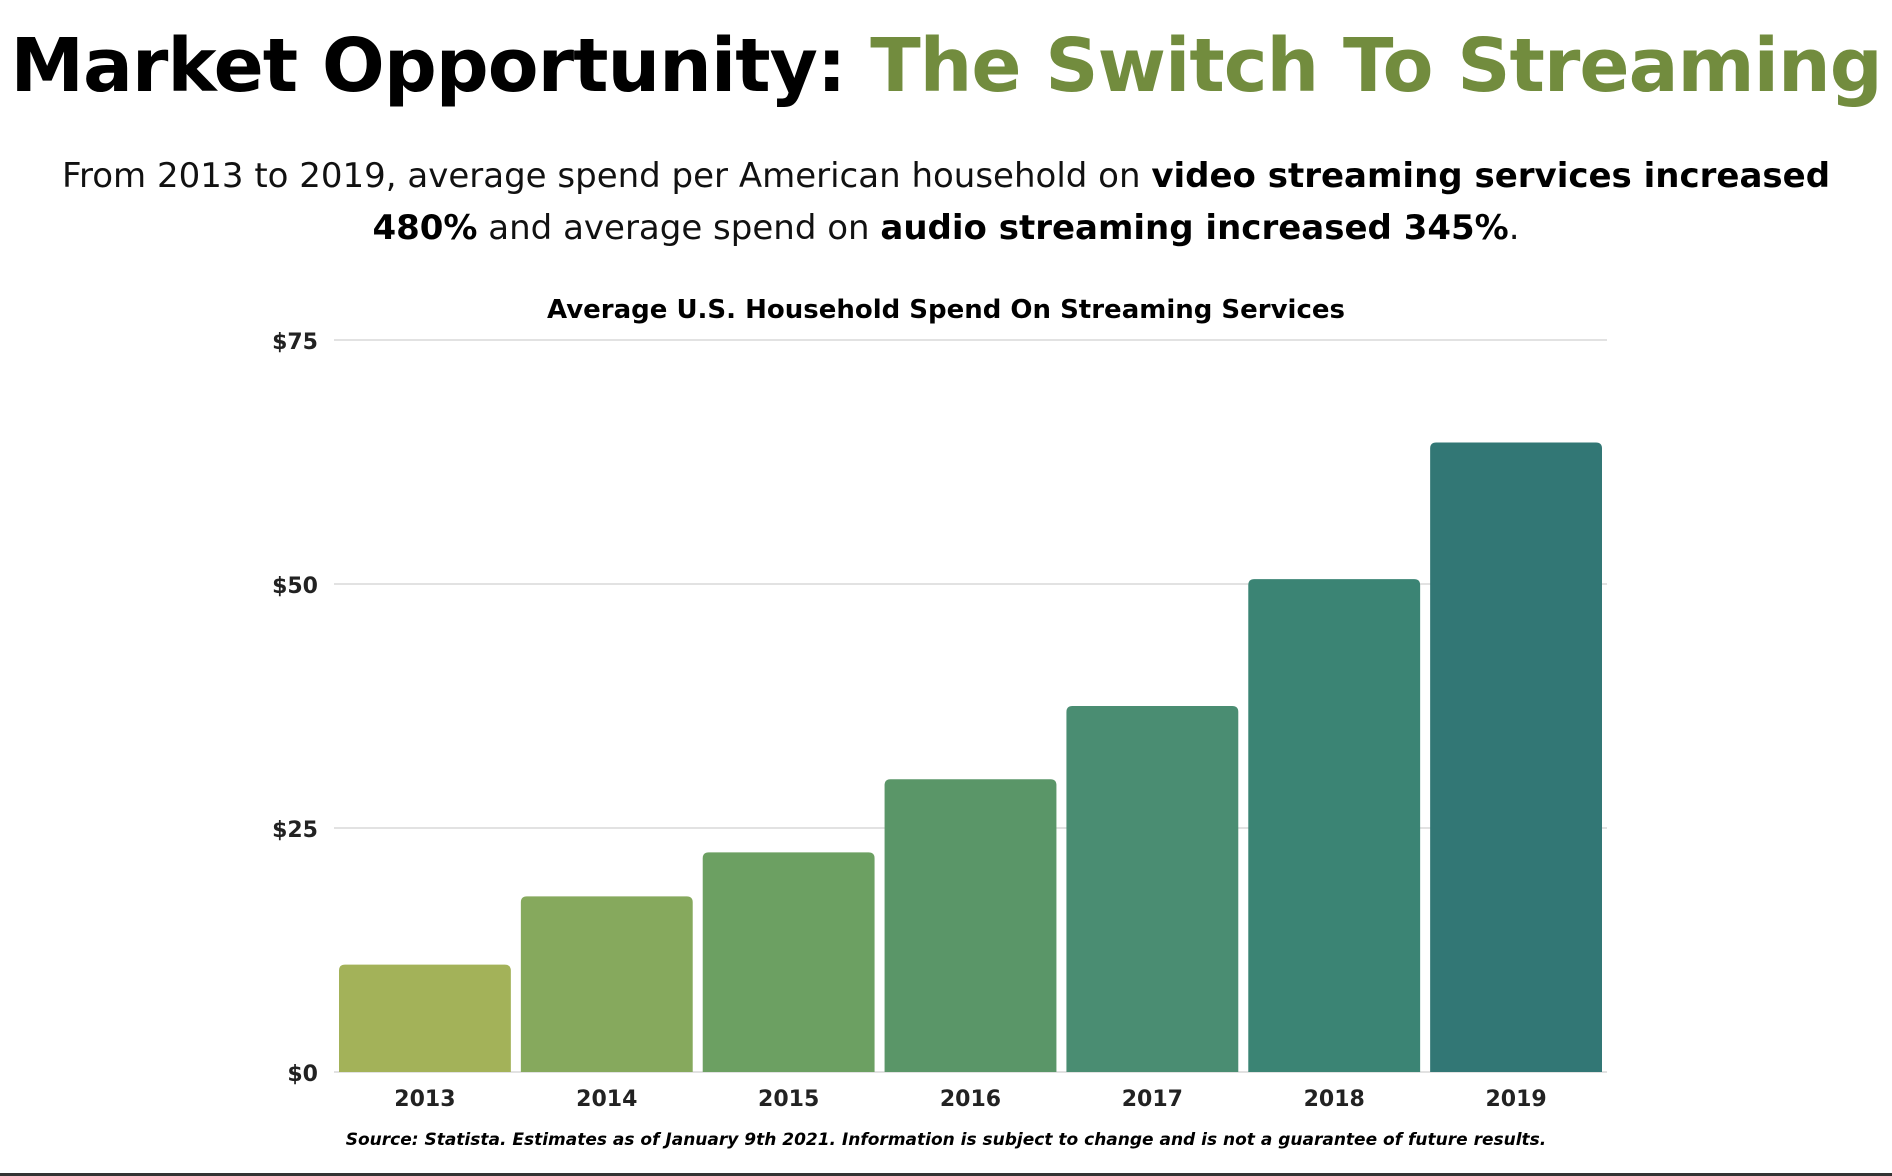 The height and width of the screenshot is (1176, 1892). I want to click on x-tick-label: 2015, so click(788, 1099).